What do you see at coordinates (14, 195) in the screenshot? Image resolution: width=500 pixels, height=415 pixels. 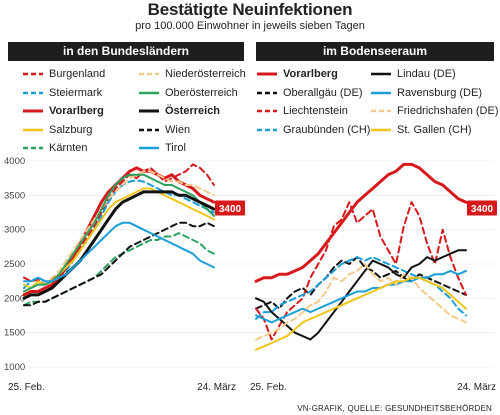 I see `y-tick-label: 3500` at bounding box center [14, 195].